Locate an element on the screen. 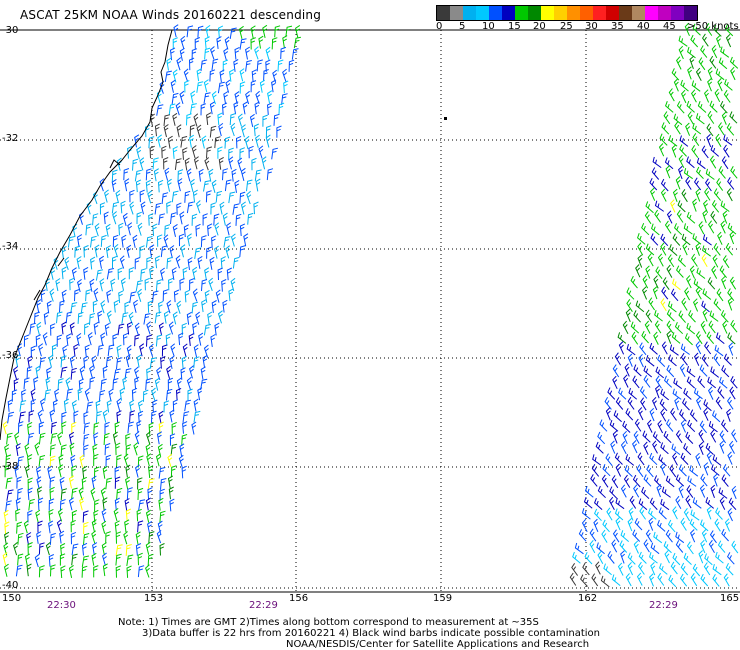 The width and height of the screenshot is (740, 650). pass-time: 22:29 is located at coordinates (663, 605).